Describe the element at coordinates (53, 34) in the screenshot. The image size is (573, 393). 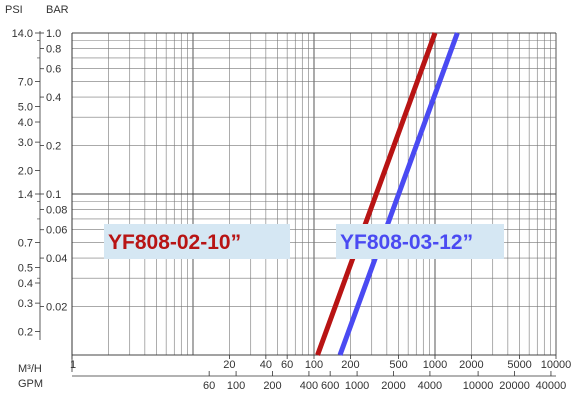
I see `bar-tick-label: 1.0` at that location.